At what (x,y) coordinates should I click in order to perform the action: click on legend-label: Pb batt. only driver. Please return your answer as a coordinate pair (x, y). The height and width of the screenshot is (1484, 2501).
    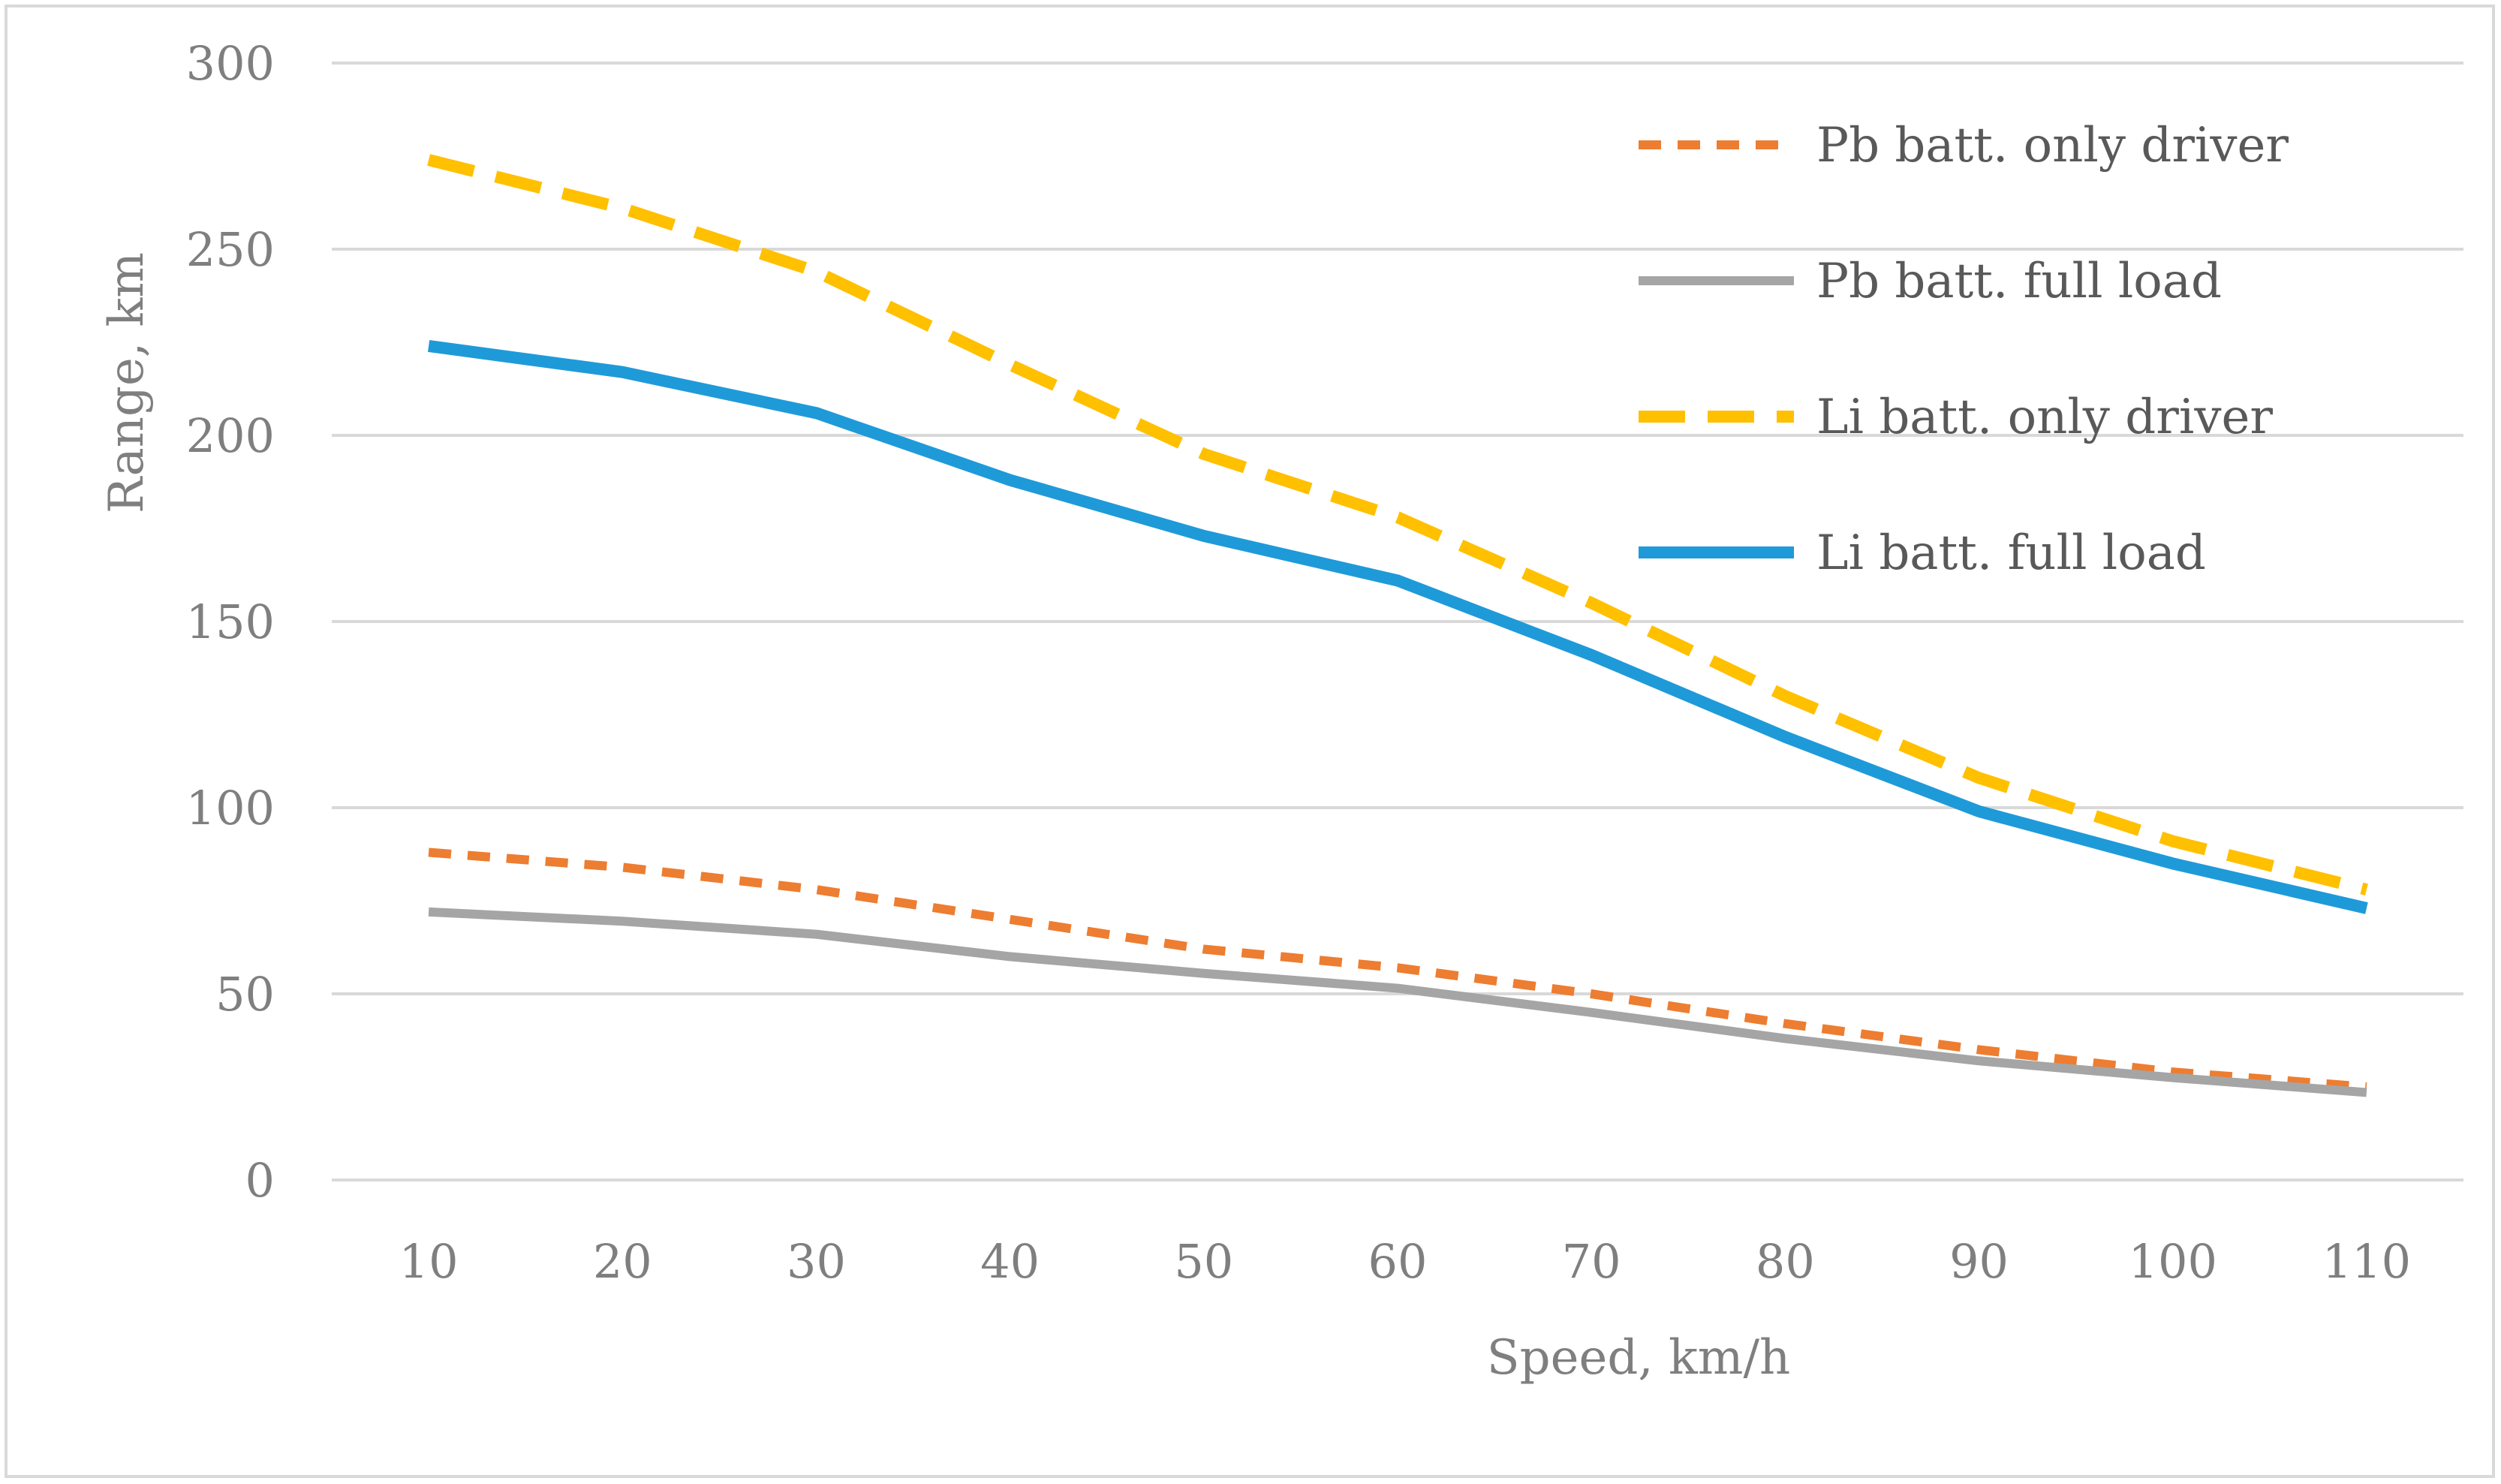
    Looking at the image, I should click on (2052, 145).